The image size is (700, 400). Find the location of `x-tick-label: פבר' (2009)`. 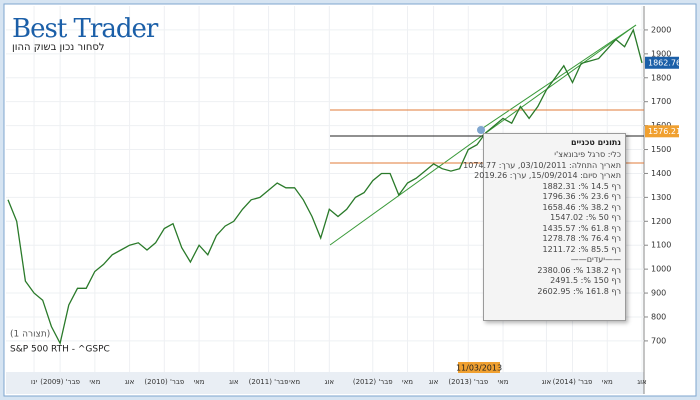

x-tick-label: פבר' (2009) is located at coordinates (60, 382).